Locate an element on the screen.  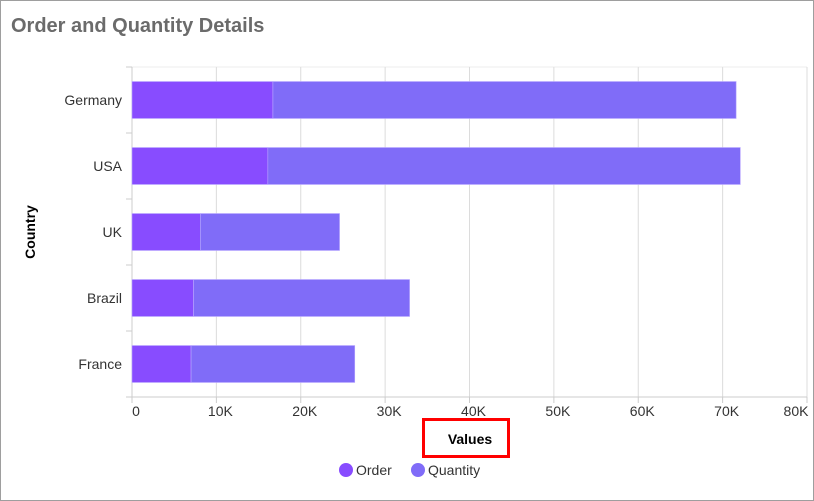
y-axis-title: Country is located at coordinates (30, 232).